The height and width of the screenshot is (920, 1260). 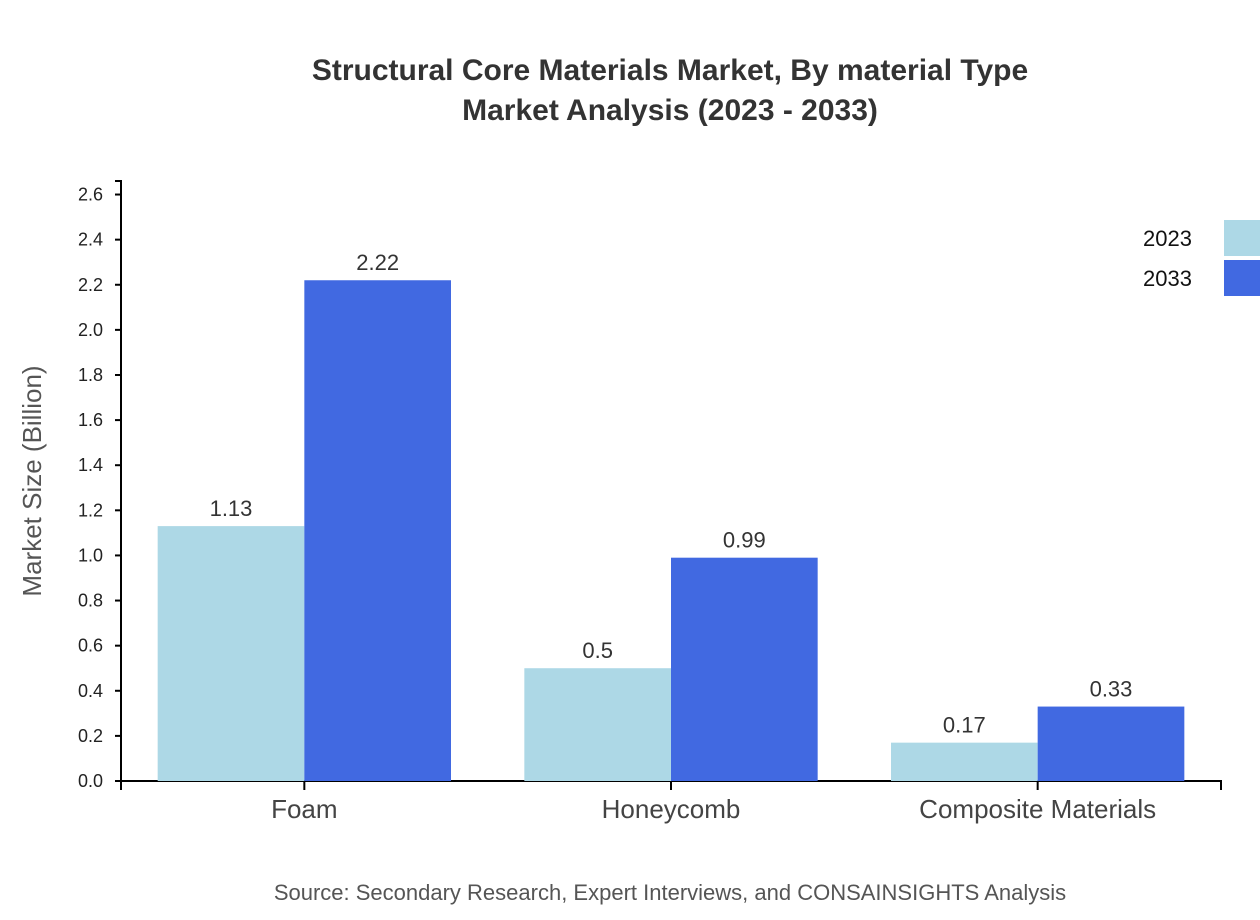 I want to click on data-label: 0.17, so click(x=964, y=725).